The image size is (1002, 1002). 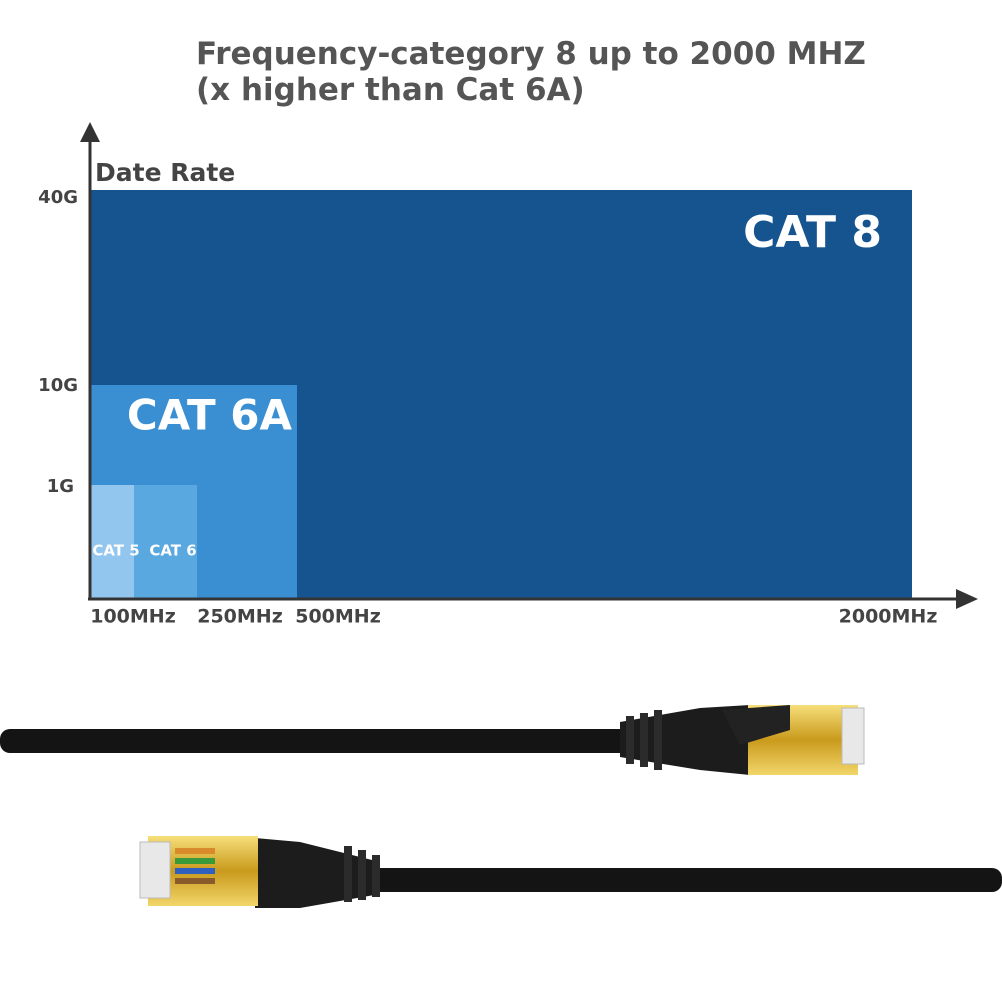 What do you see at coordinates (390, 90) in the screenshot?
I see `title-line: (x higher than Cat 6A)` at bounding box center [390, 90].